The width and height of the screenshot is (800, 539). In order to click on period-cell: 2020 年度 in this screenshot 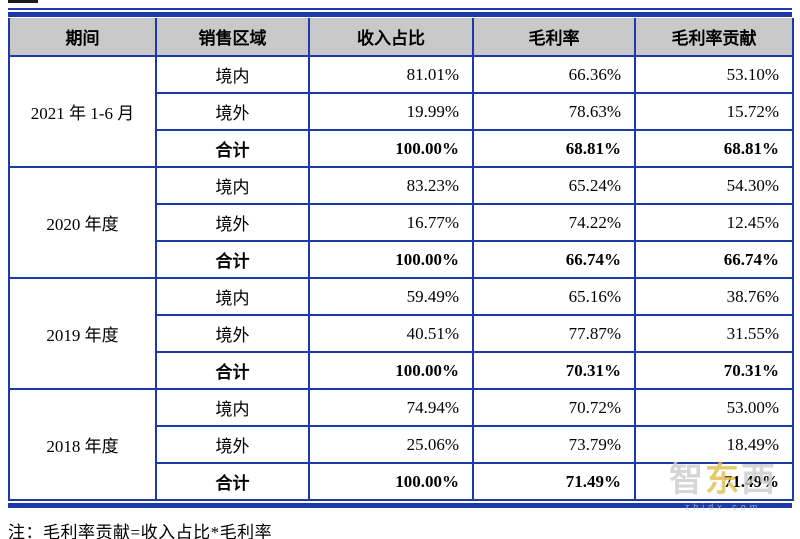, I will do `click(82, 222)`.